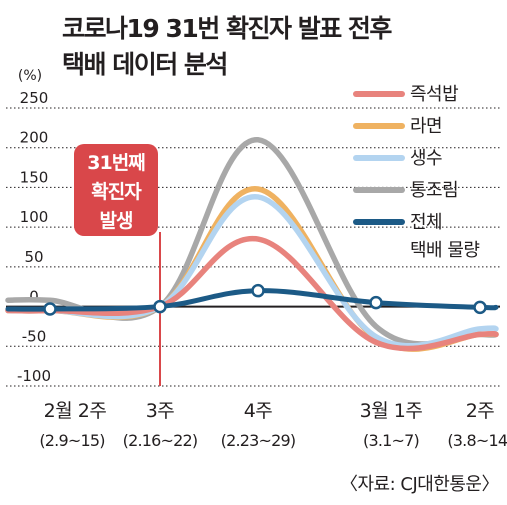 The image size is (507, 505). I want to click on y-tick-label: -100, so click(34, 376).